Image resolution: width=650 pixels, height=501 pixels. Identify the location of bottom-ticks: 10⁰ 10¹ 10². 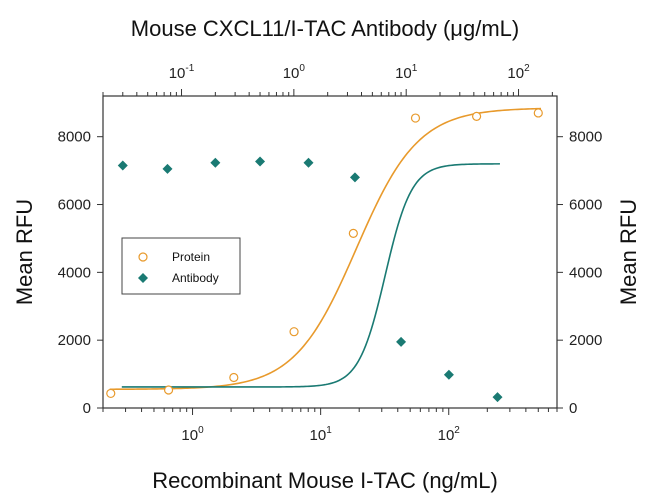
(330, 426).